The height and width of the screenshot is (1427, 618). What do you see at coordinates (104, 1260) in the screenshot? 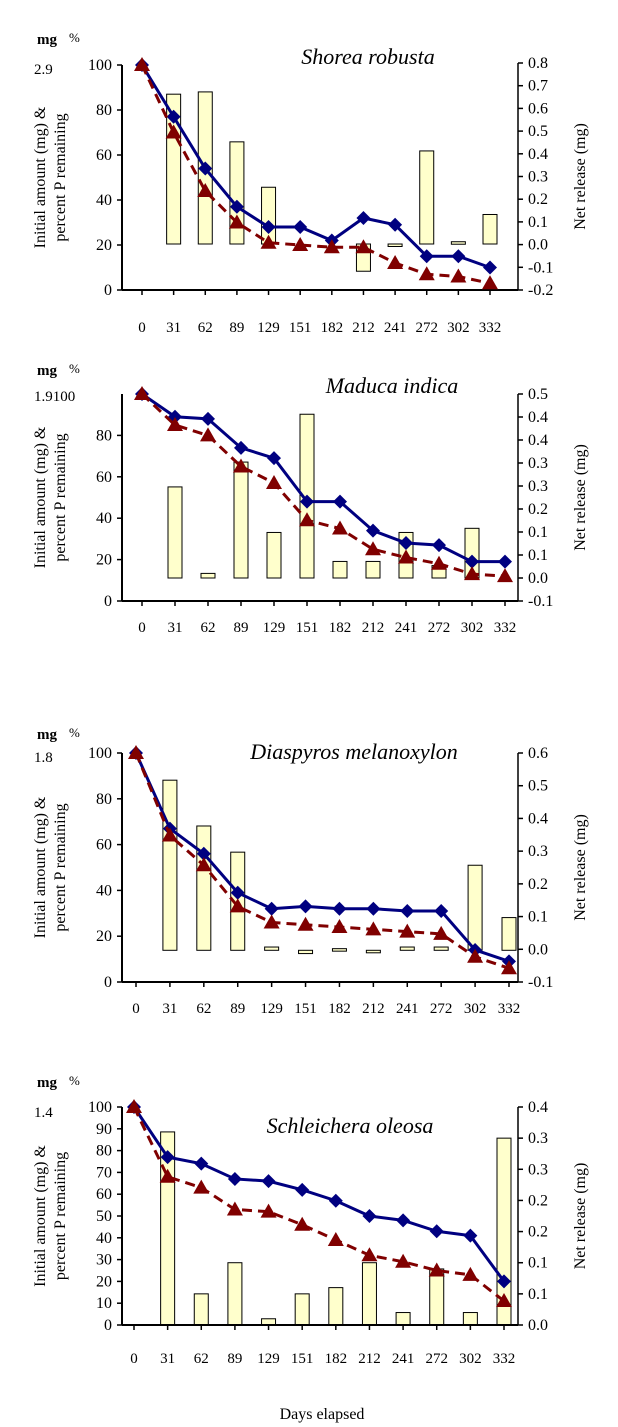
I see `left-tick-label: 30` at bounding box center [104, 1260].